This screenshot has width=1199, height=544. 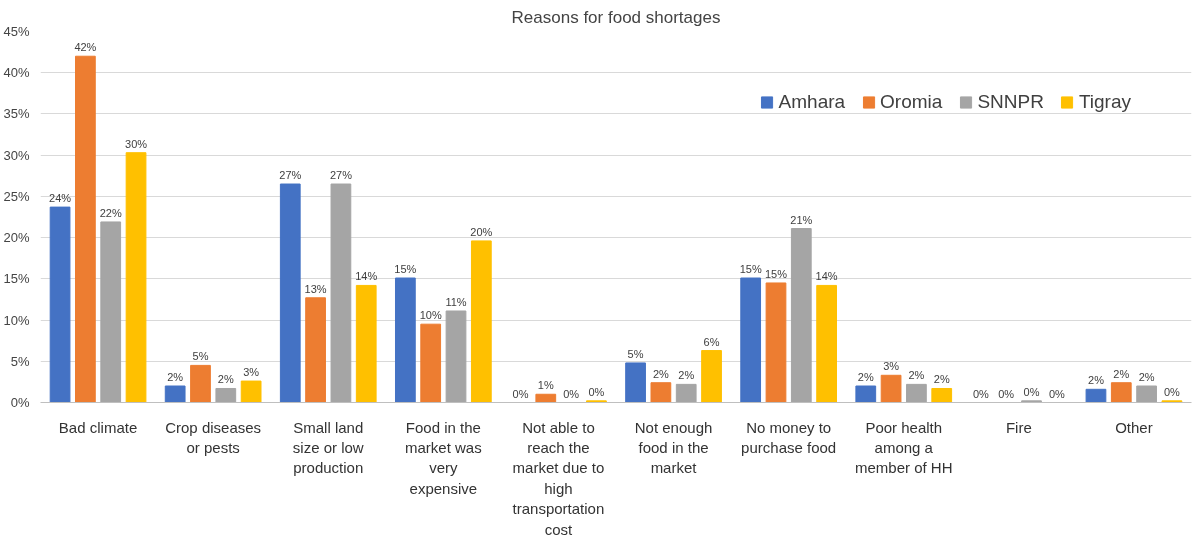 What do you see at coordinates (789, 437) in the screenshot?
I see `x-tick-label: No money to purchase food` at bounding box center [789, 437].